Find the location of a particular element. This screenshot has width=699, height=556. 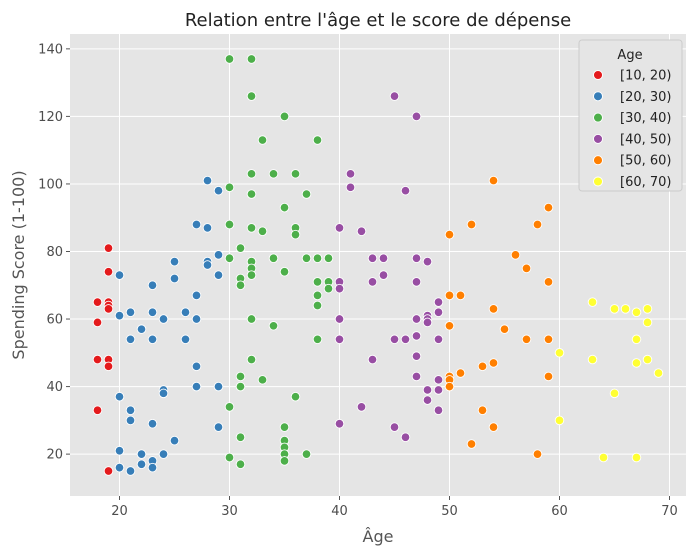

legend-label: [50, 60) is located at coordinates (646, 161).